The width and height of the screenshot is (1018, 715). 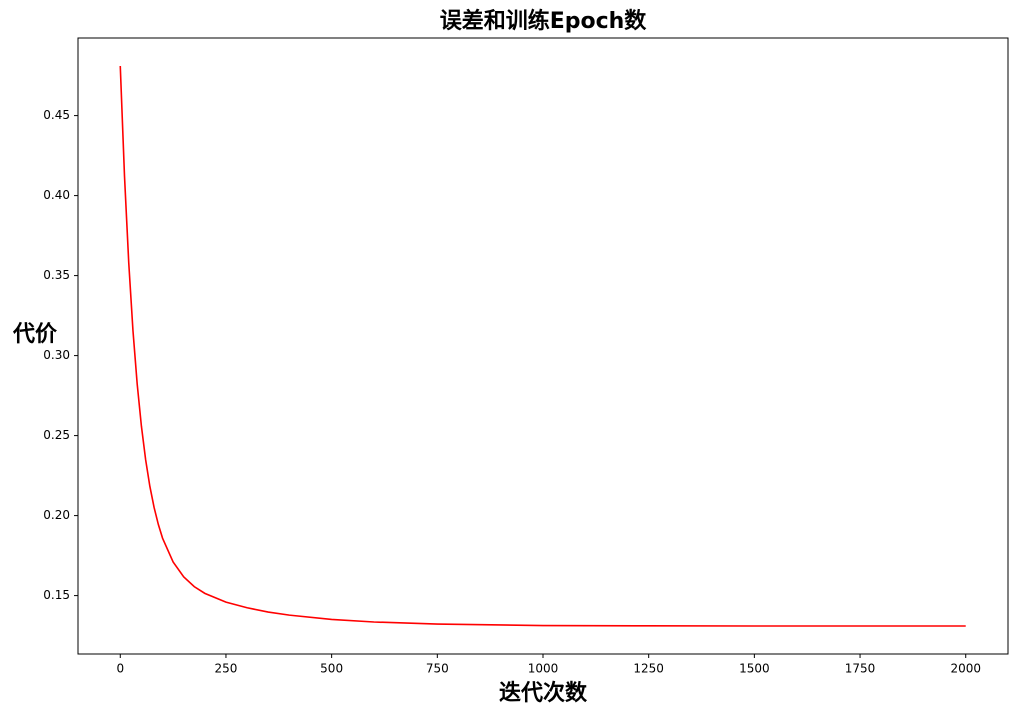 What do you see at coordinates (120, 669) in the screenshot?
I see `x-tick-label: 0` at bounding box center [120, 669].